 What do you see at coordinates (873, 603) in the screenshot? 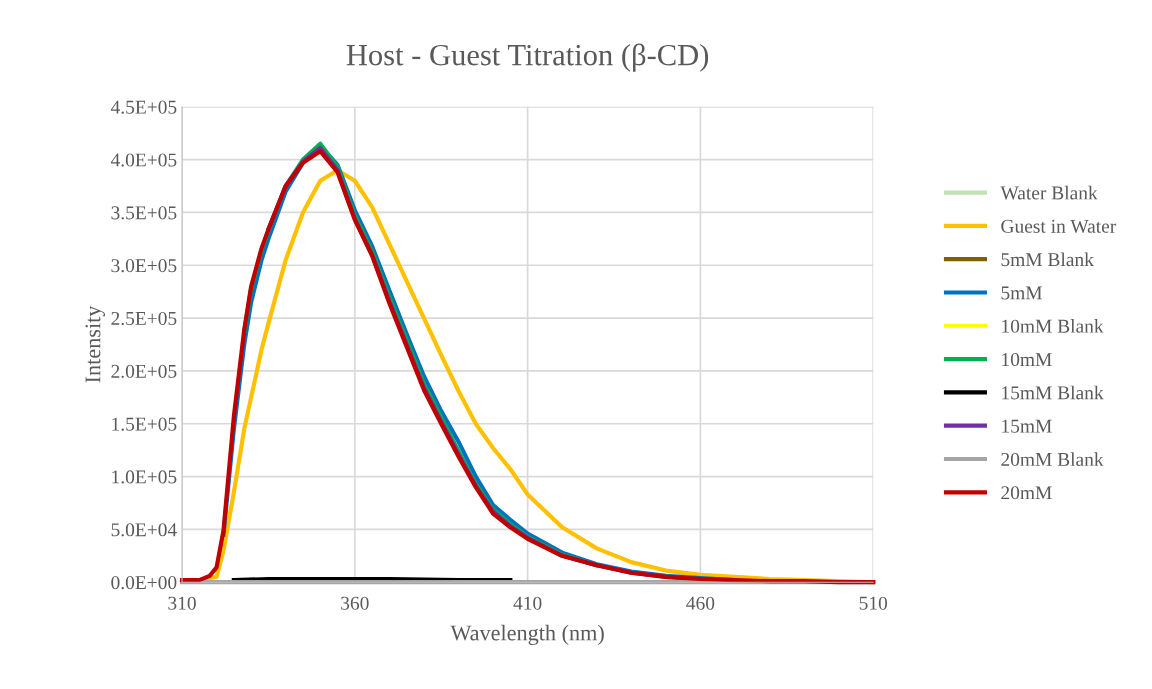
I see `x-tick-label: 510` at bounding box center [873, 603].